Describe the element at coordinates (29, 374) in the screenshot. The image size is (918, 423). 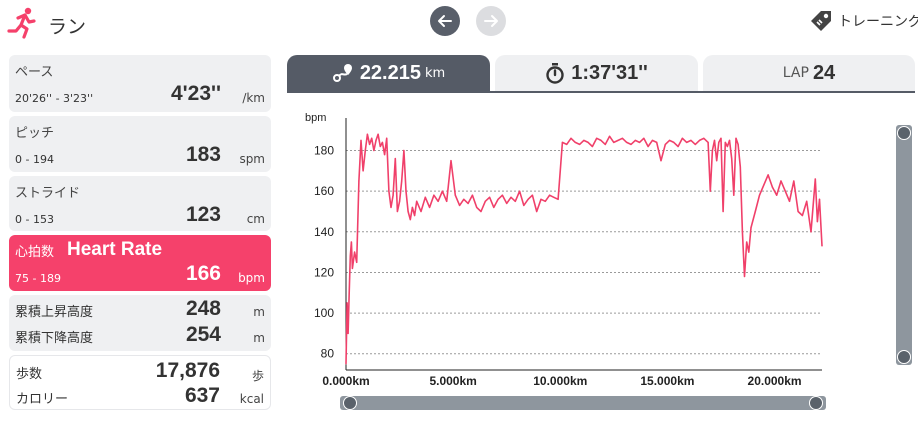
I see `steps-label: 歩数` at that location.